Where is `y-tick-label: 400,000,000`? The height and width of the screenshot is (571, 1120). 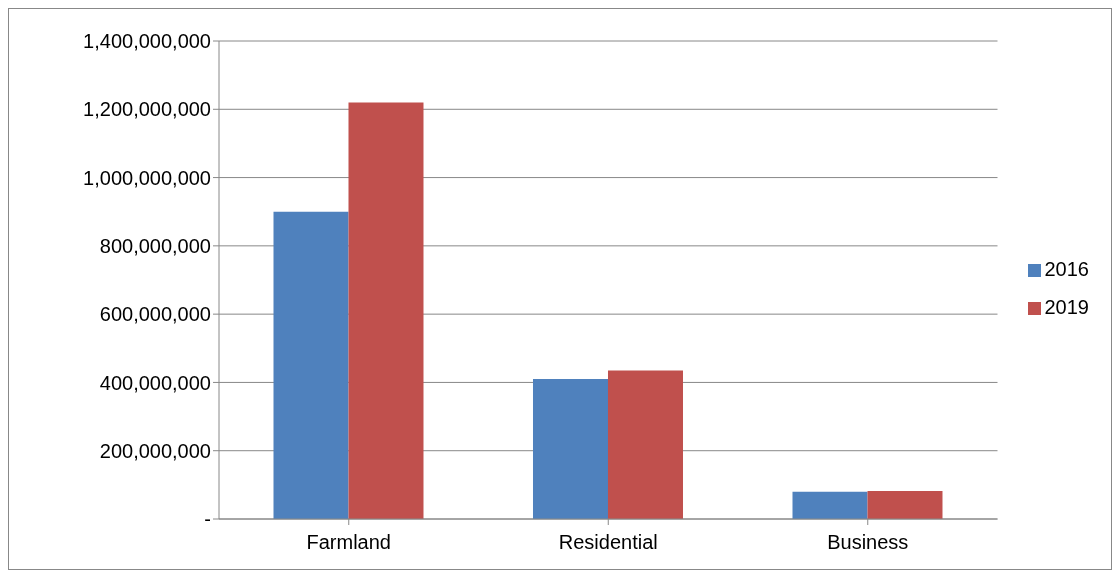 y-tick-label: 400,000,000 is located at coordinates (155, 382).